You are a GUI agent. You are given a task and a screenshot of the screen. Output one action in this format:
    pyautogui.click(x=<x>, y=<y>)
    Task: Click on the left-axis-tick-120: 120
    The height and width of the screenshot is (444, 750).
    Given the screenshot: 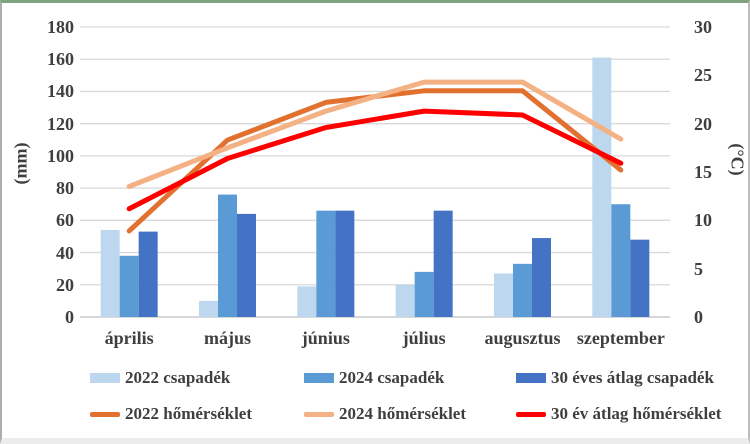 What is the action you would take?
    pyautogui.click(x=60, y=123)
    